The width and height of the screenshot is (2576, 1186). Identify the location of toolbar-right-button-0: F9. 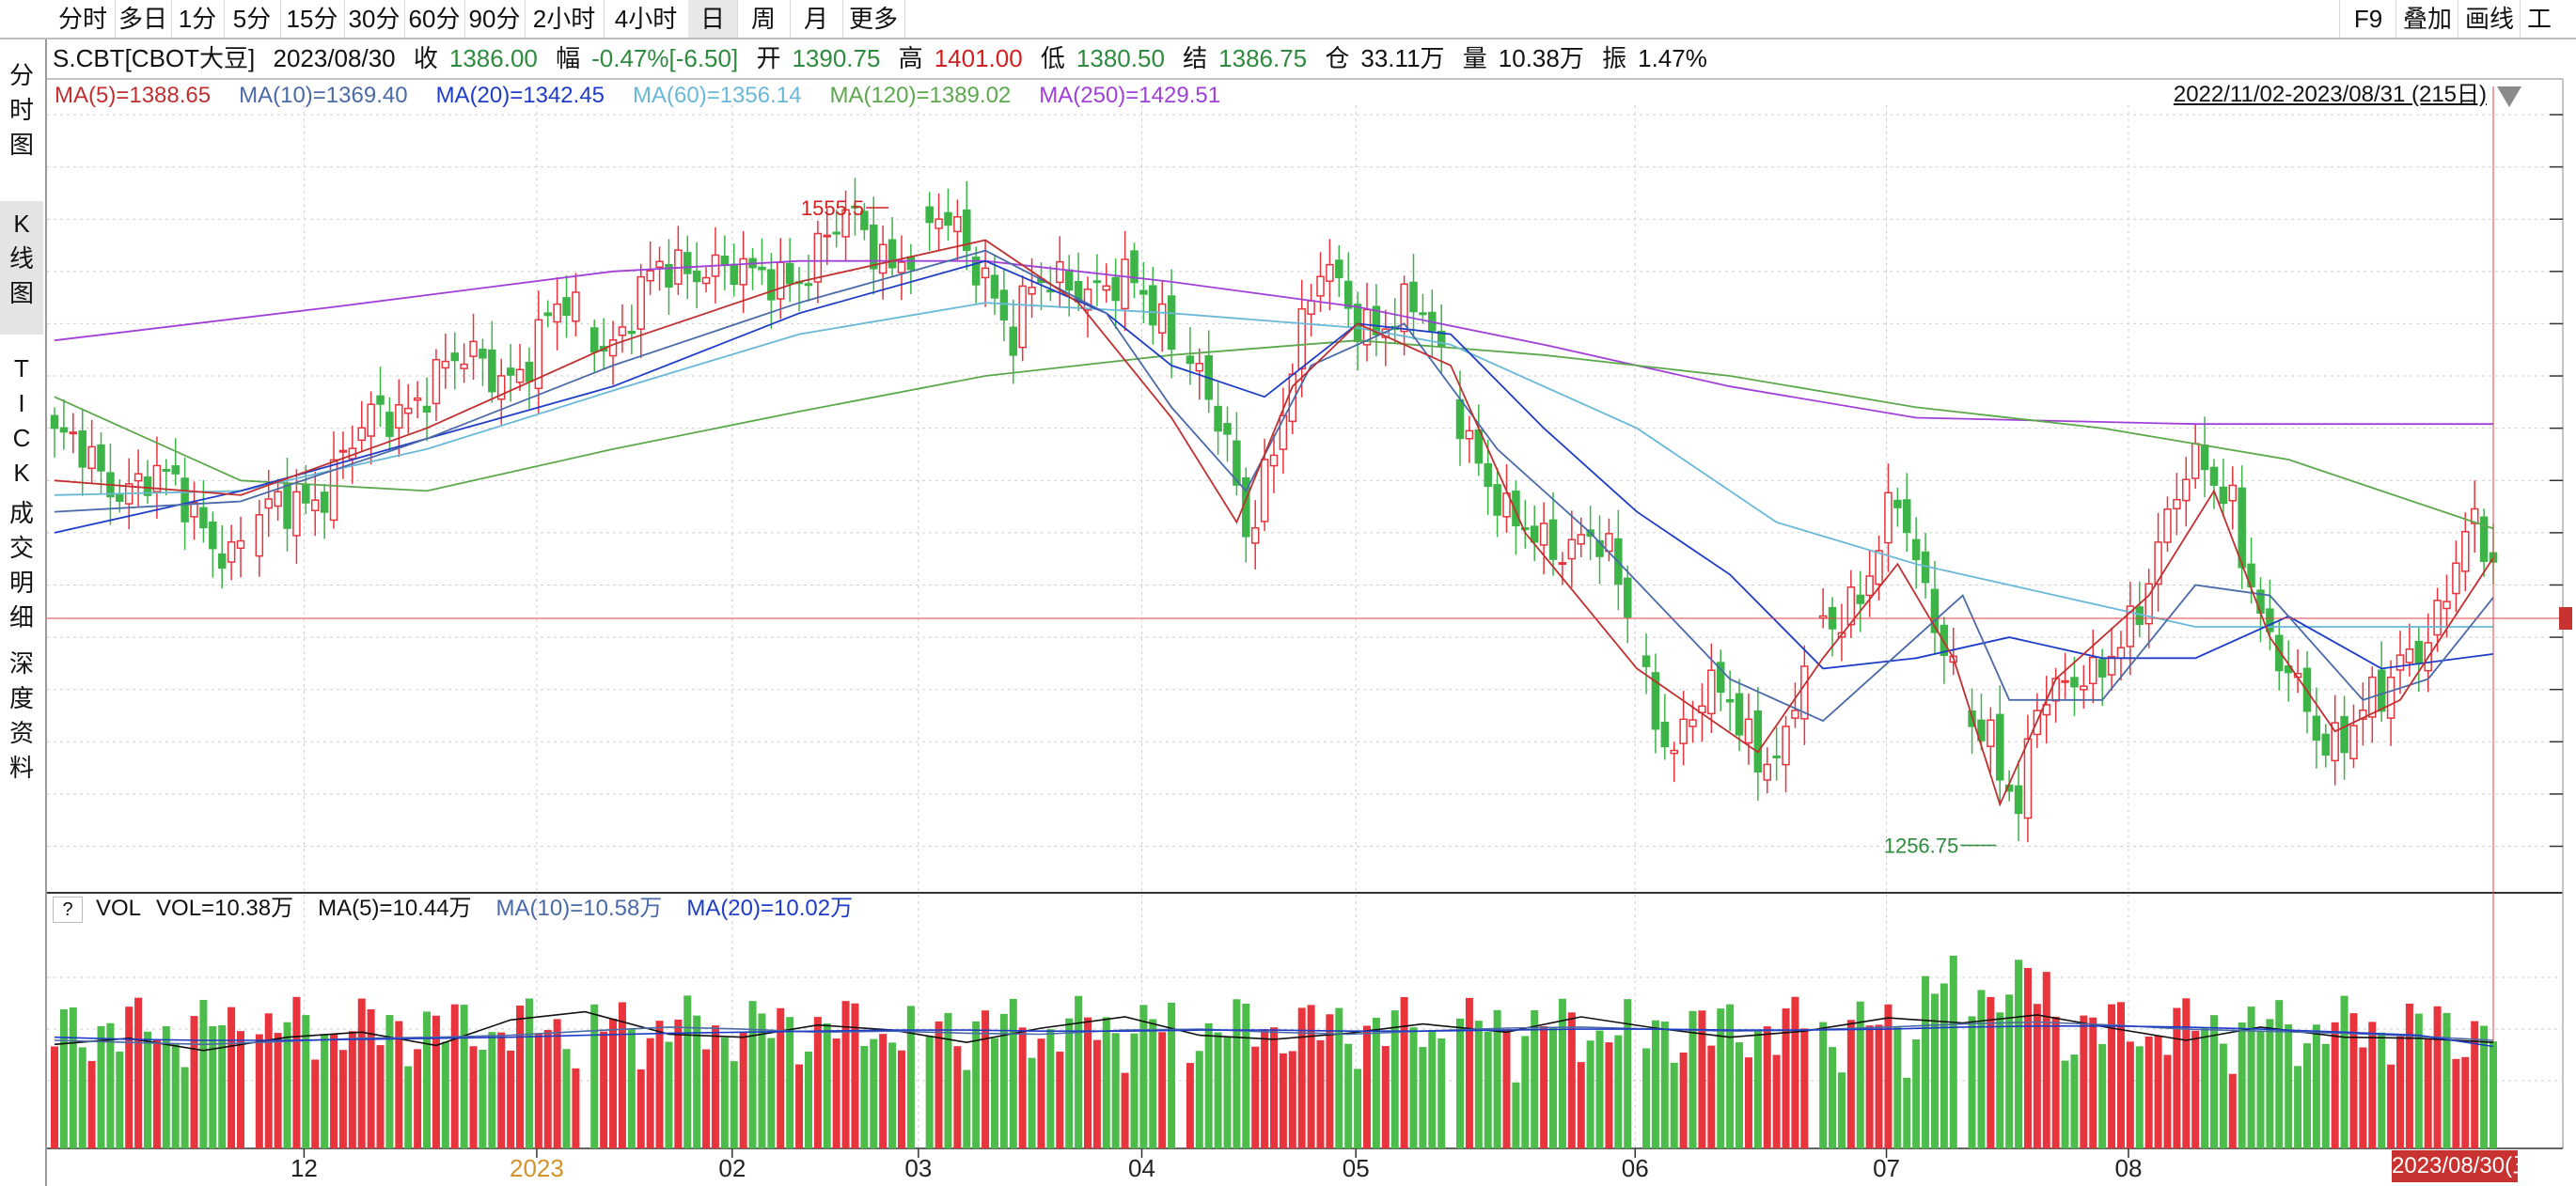
(2367, 19).